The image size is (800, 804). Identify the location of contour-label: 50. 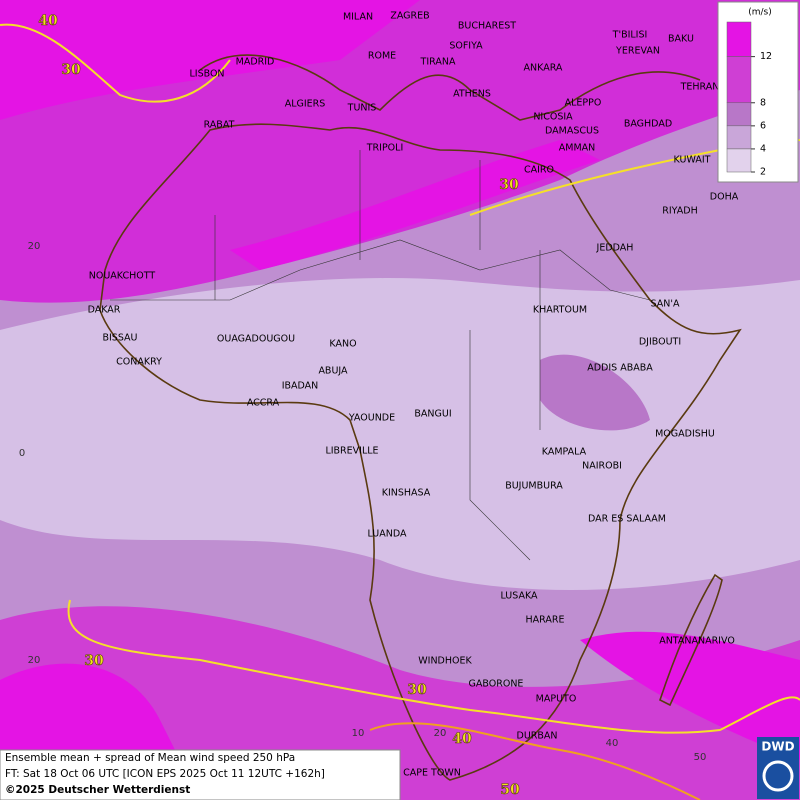
(510, 790).